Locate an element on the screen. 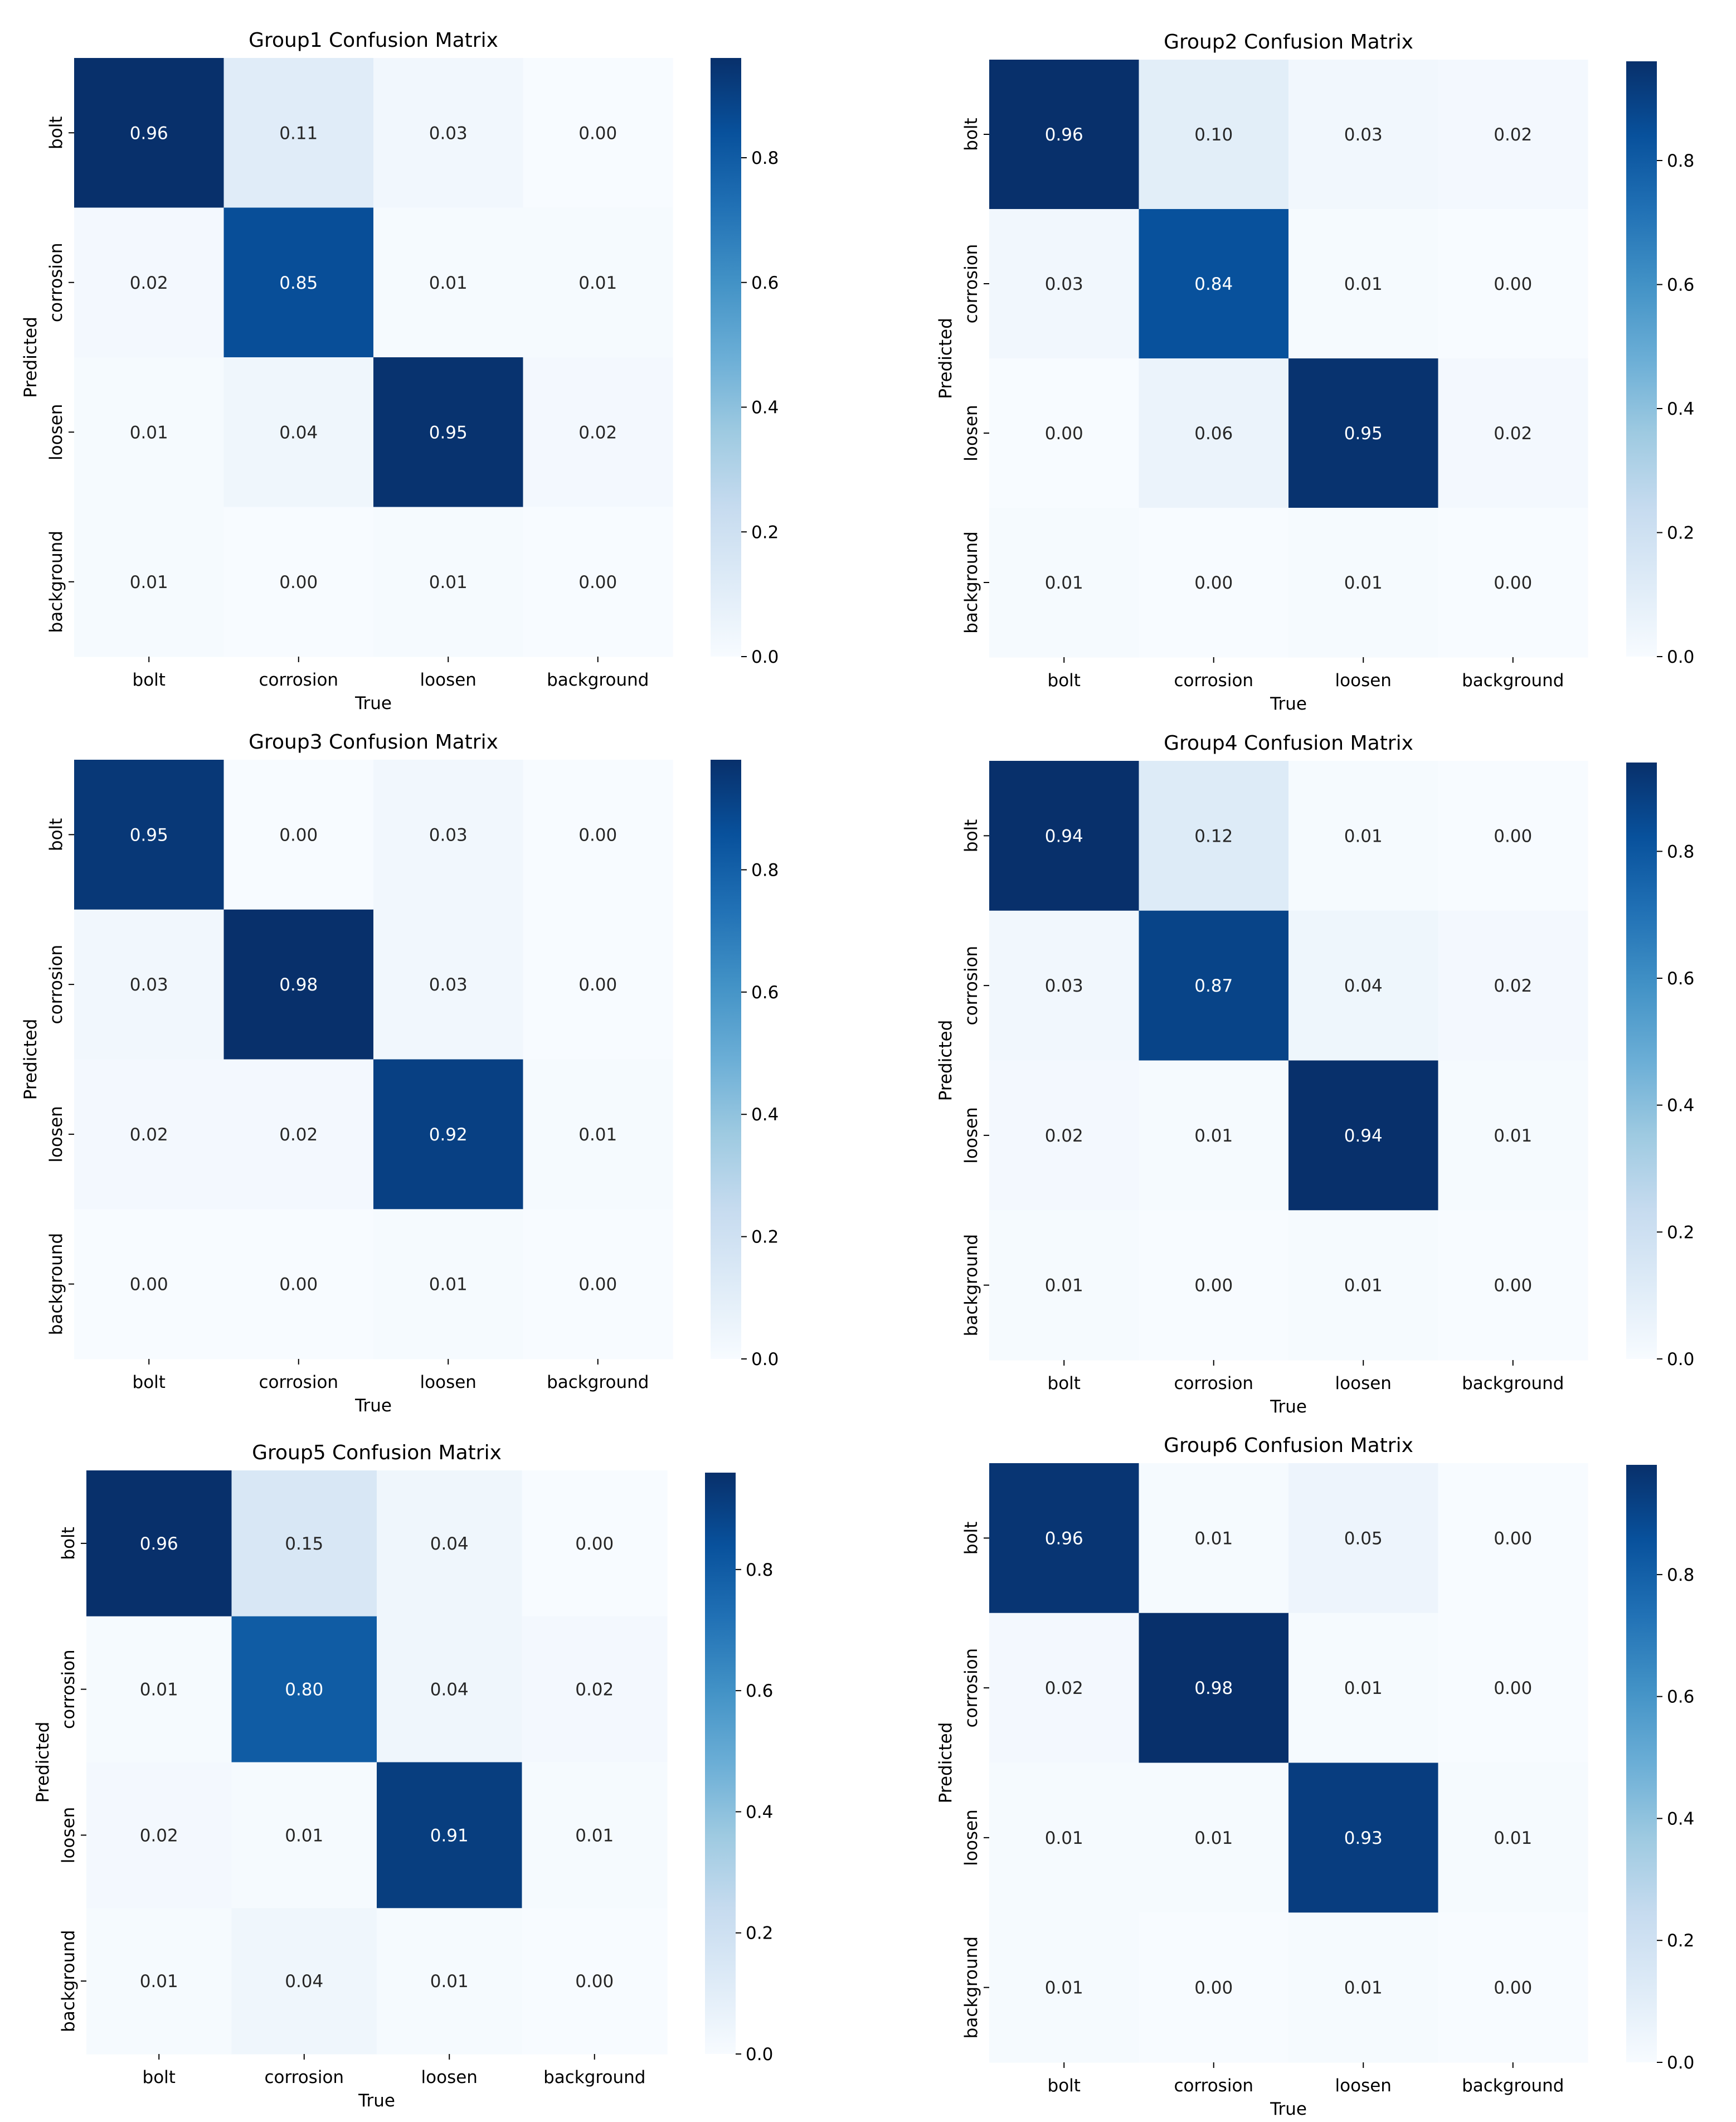 The image size is (1736, 2122). y-tick-label: corrosion is located at coordinates (971, 986).